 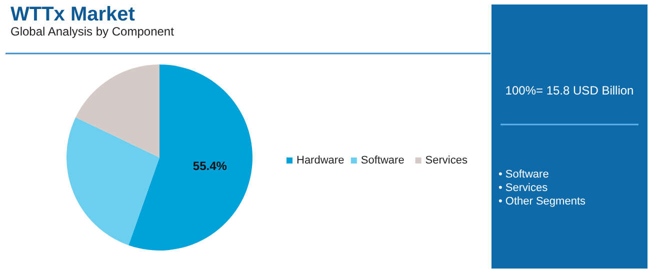 What do you see at coordinates (542, 202) in the screenshot?
I see `text: • Other Segments` at bounding box center [542, 202].